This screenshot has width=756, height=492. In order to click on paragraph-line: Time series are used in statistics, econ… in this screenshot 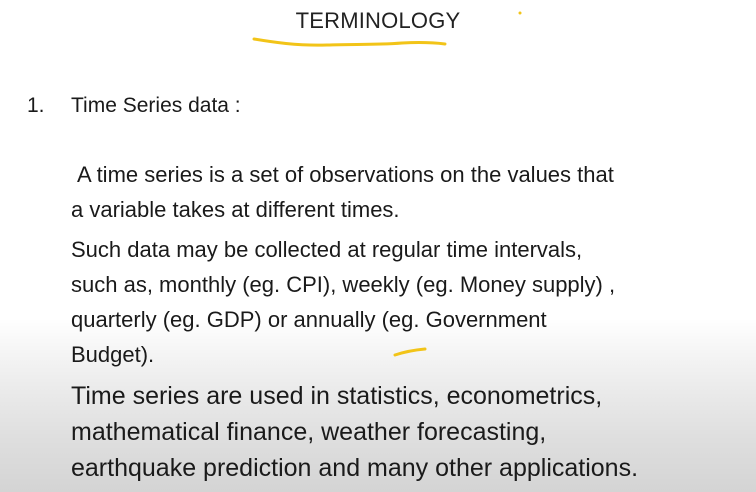, I will do `click(337, 396)`.